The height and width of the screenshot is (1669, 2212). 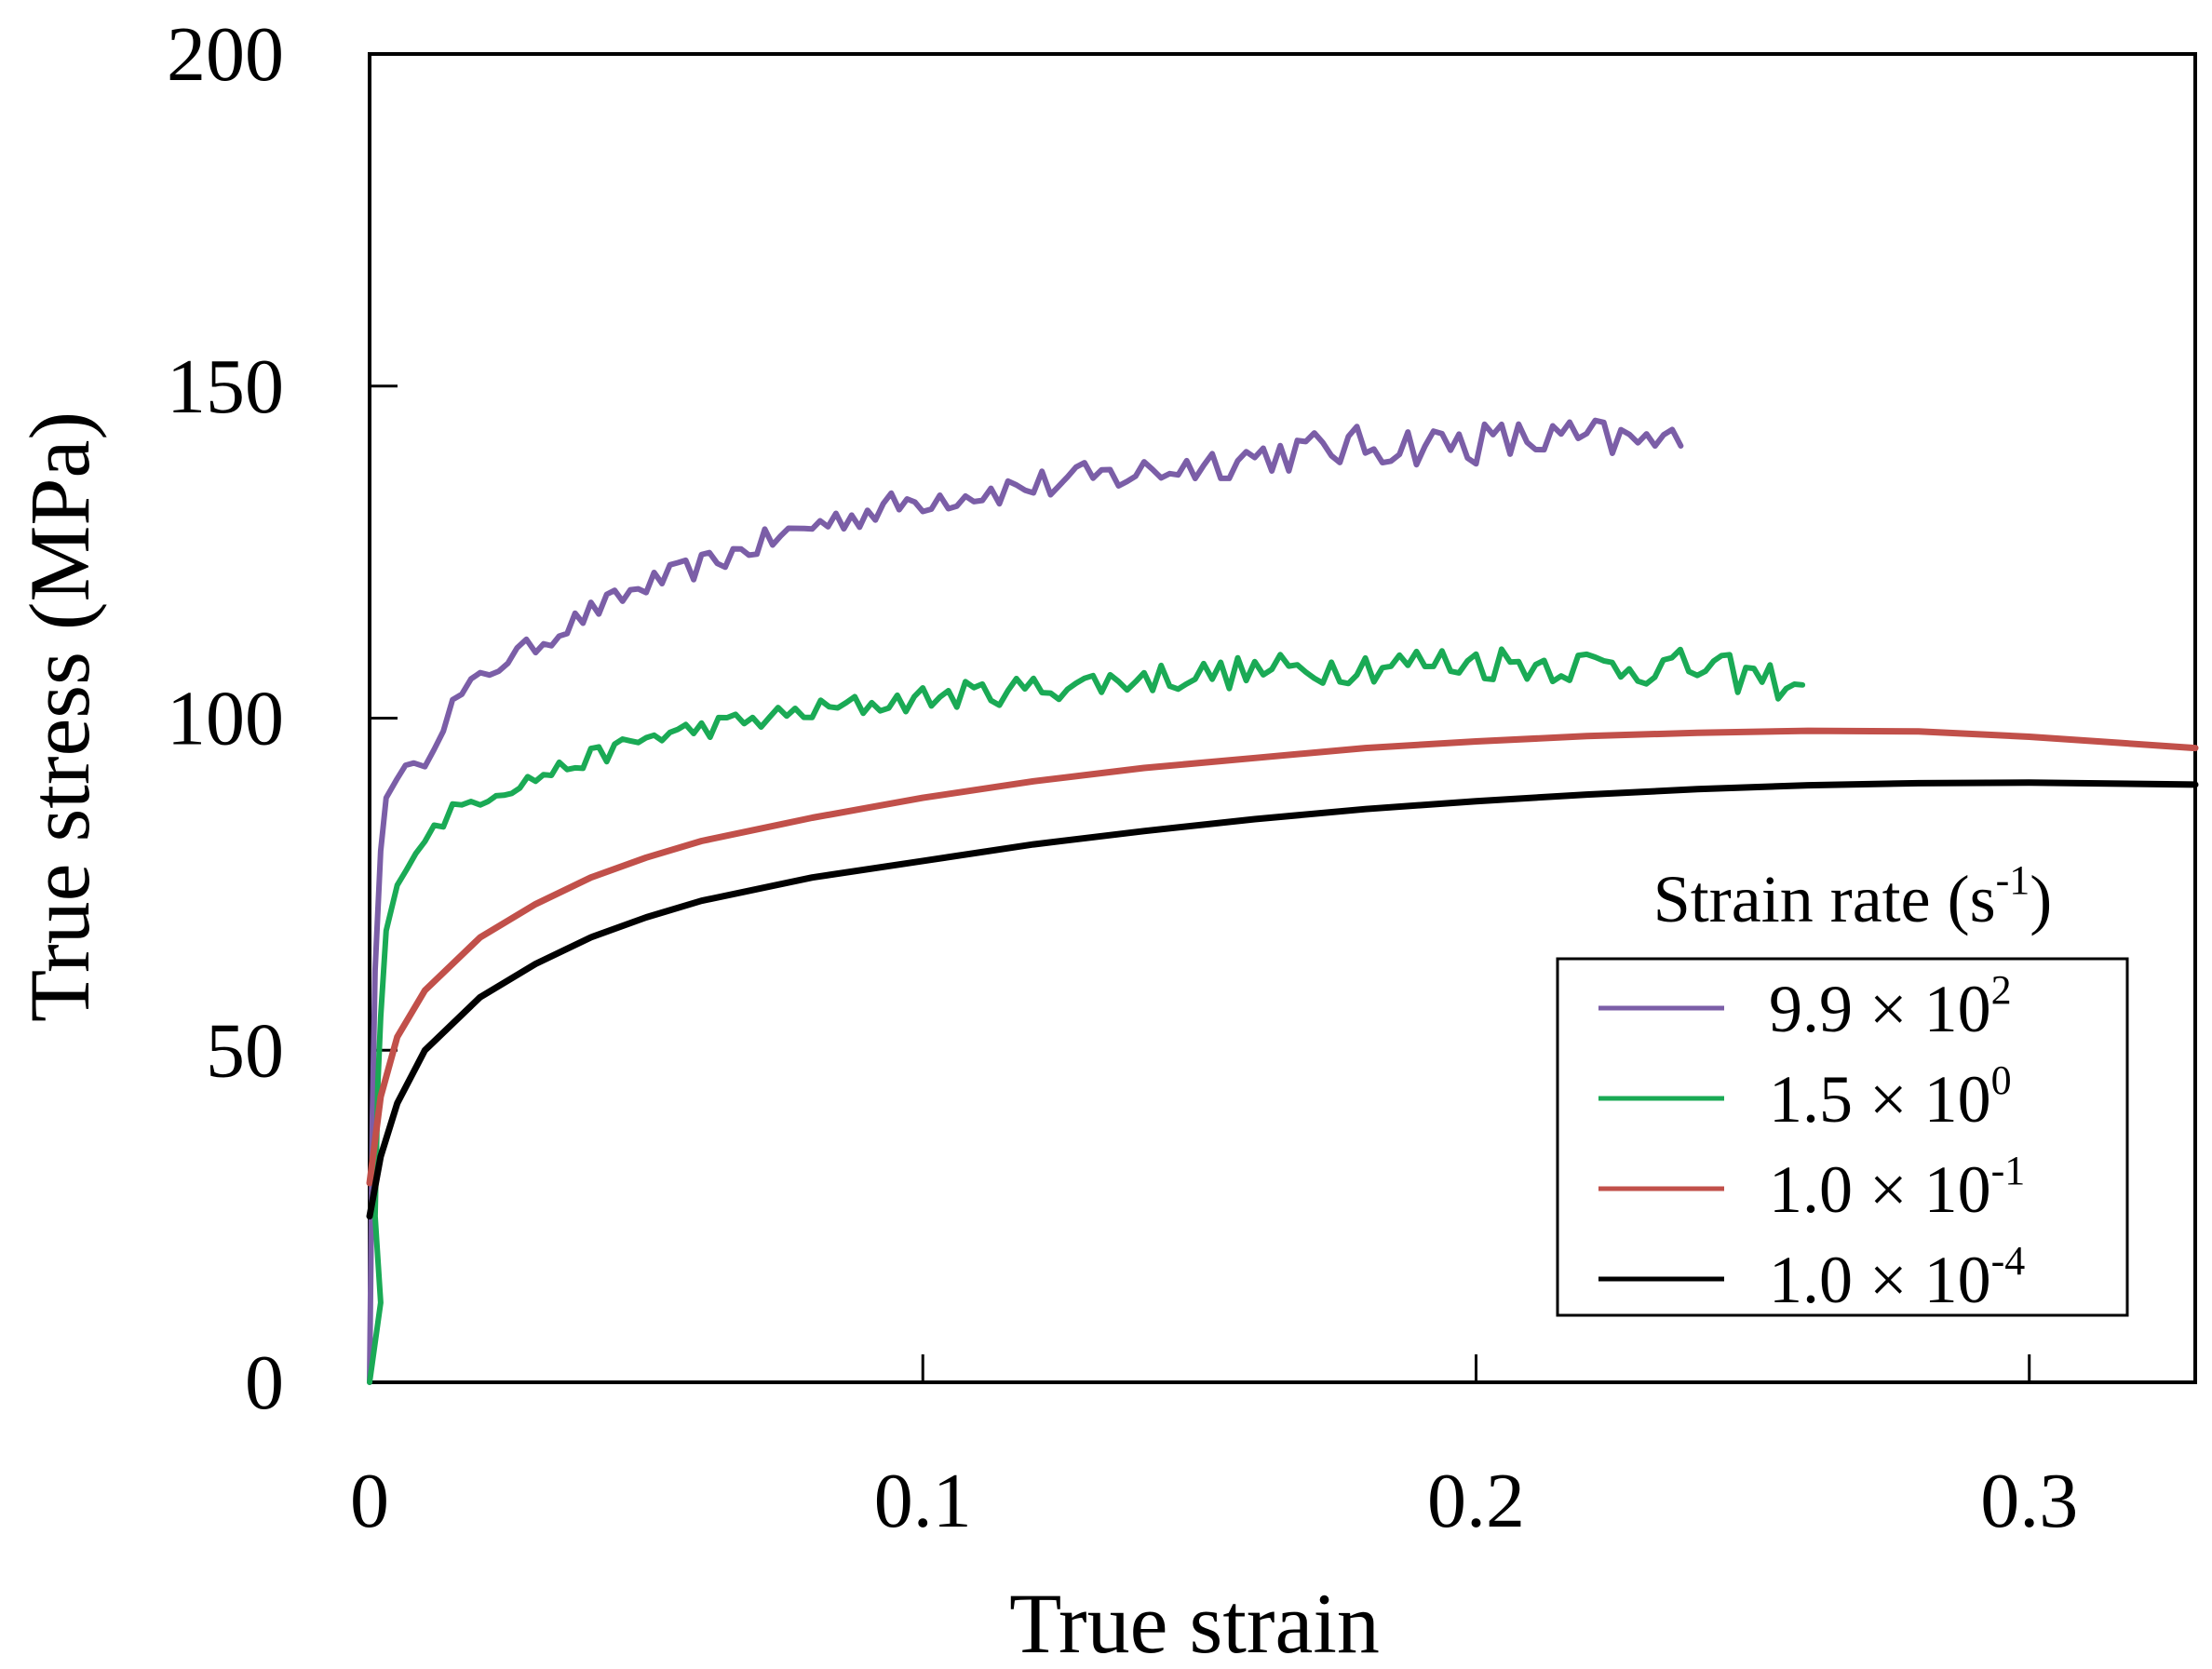 I want to click on legend-label-4: 1.0 × 10⁻⁴, so click(x=1897, y=1277).